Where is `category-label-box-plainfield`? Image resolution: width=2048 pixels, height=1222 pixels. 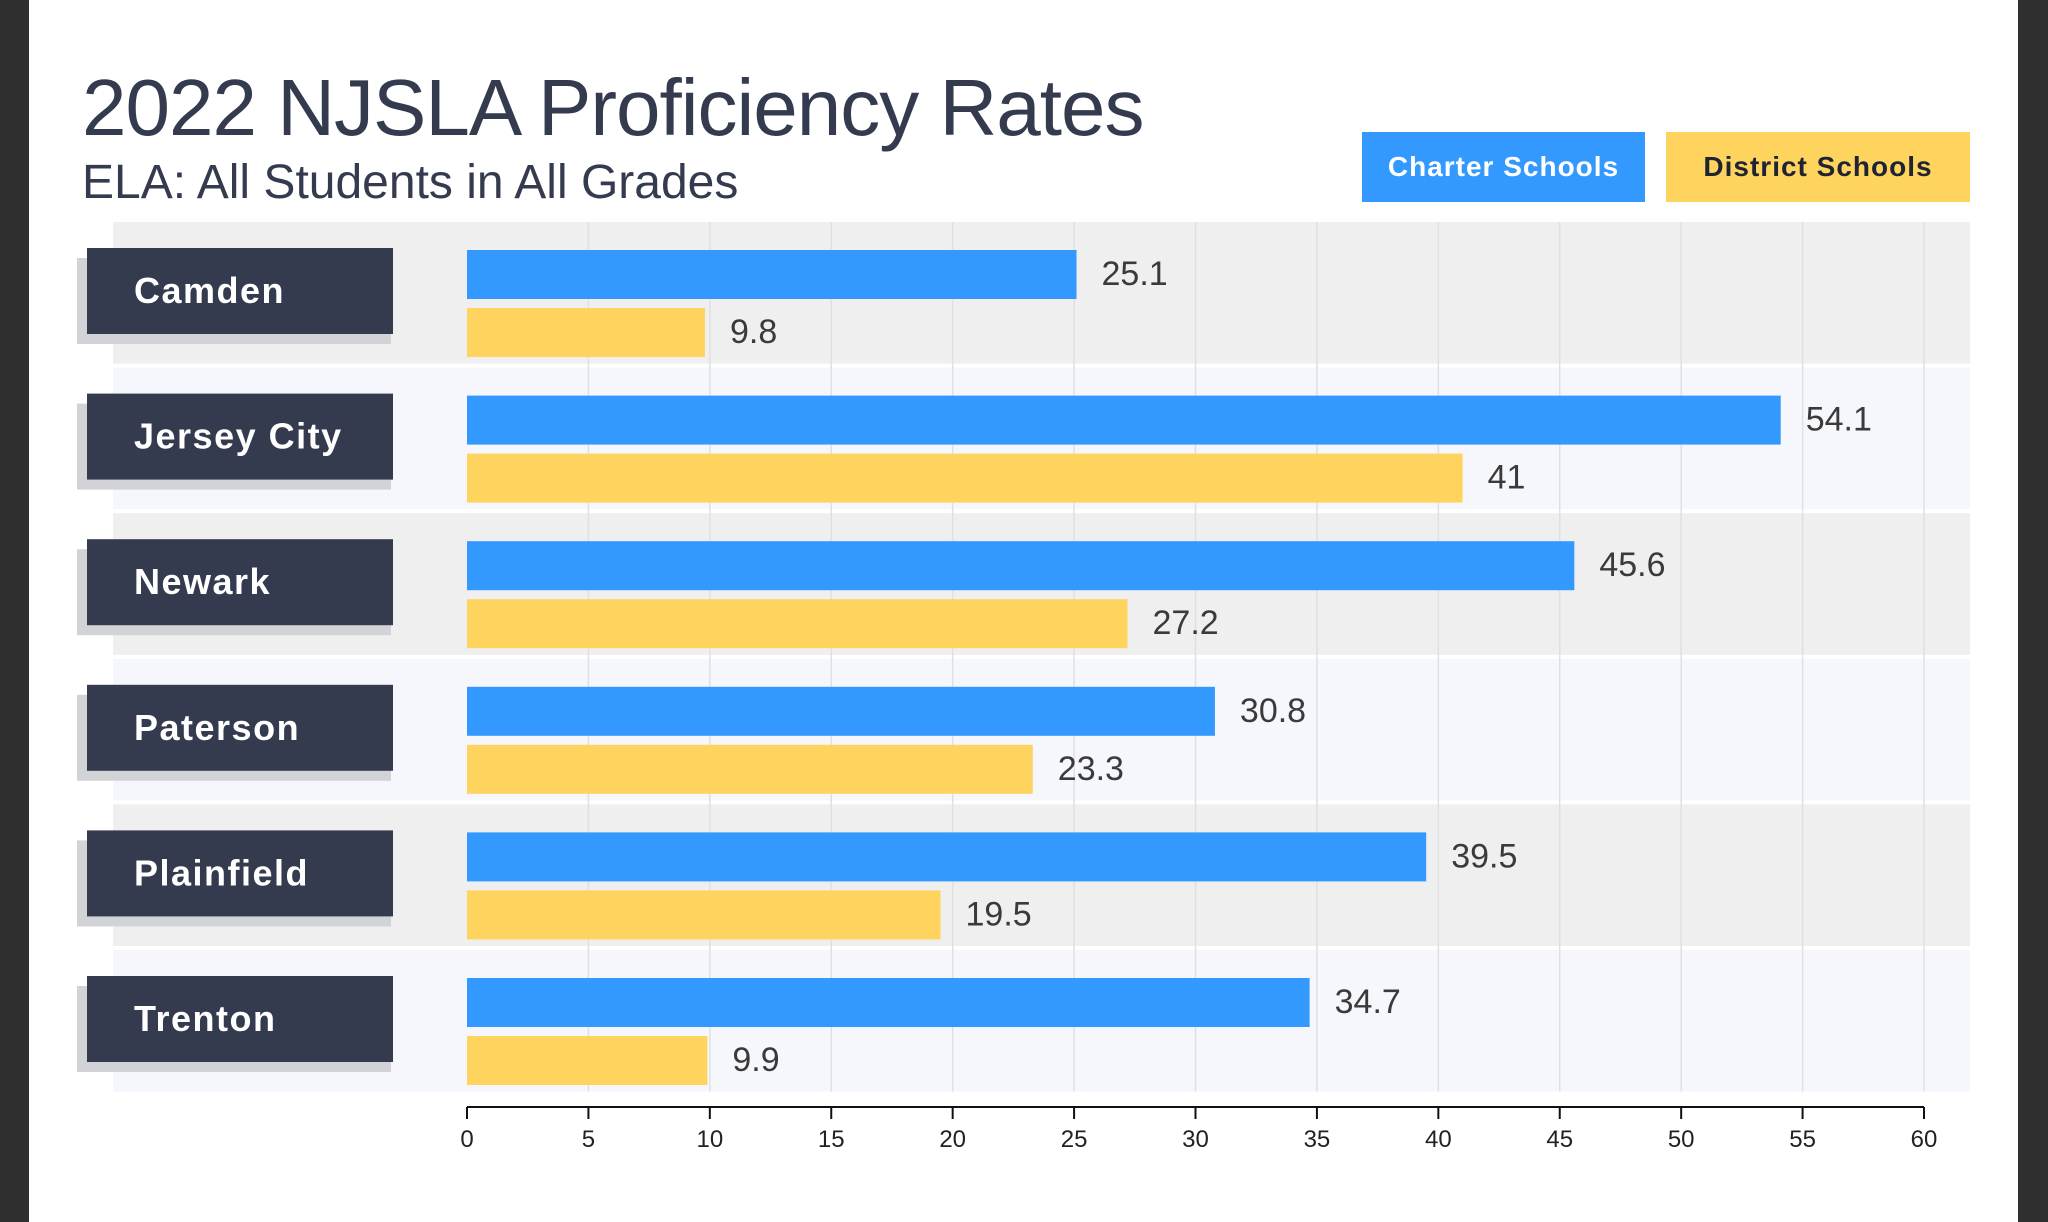 category-label-box-plainfield is located at coordinates (240, 873).